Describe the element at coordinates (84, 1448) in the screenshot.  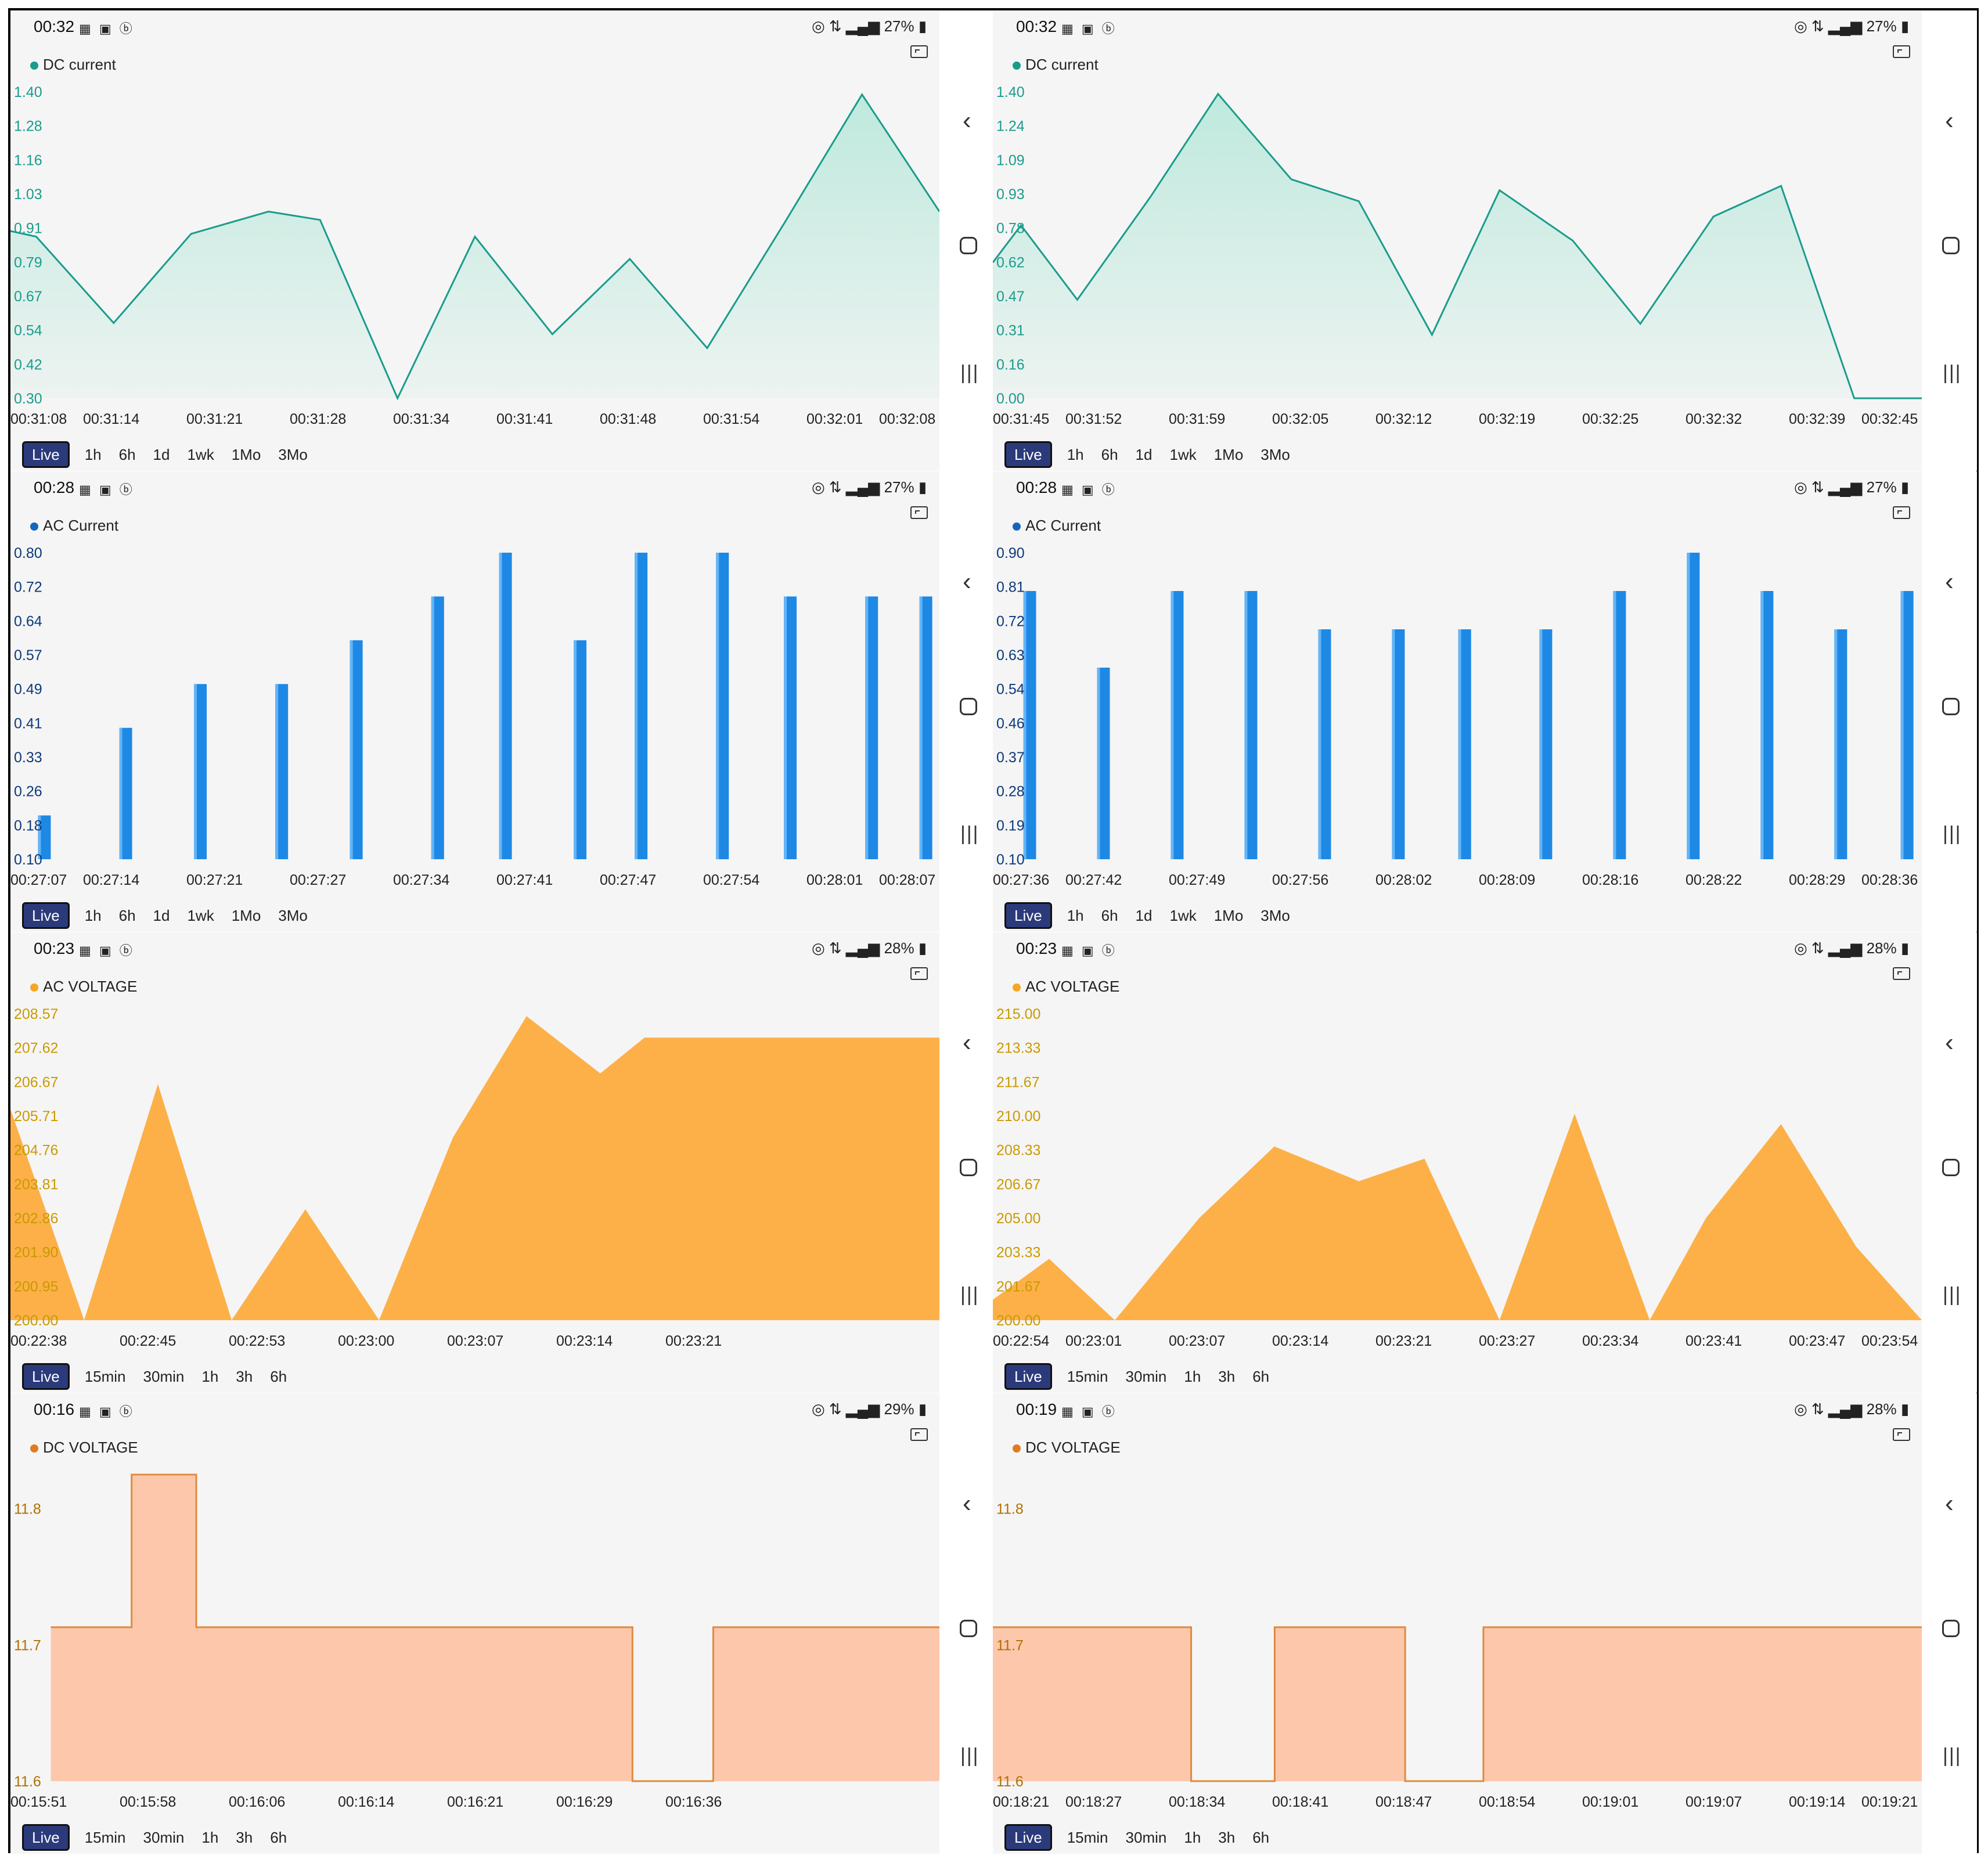
I see `chart-legend: DC VOLTAGE` at that location.